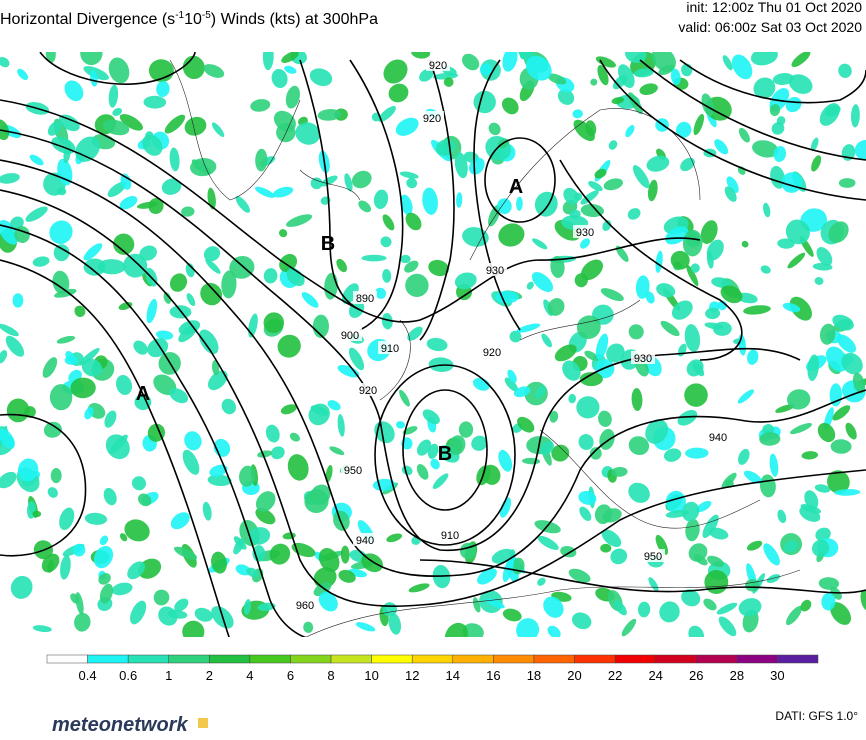  Describe the element at coordinates (209, 675) in the screenshot. I see `colorbar-label: 2` at that location.